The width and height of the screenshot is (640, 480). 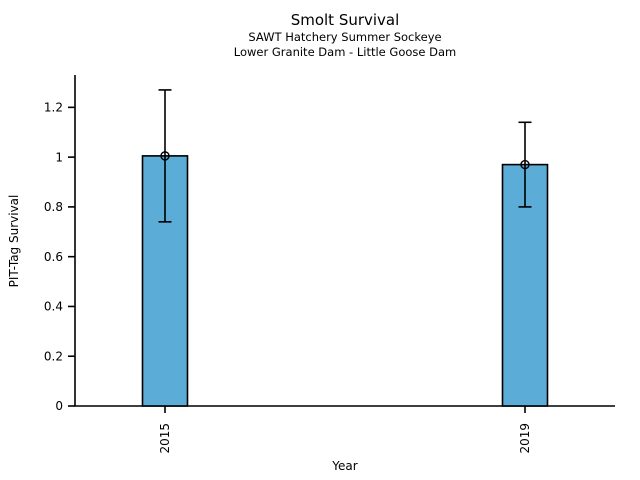 I want to click on x-tick-label: 2015, so click(x=165, y=438).